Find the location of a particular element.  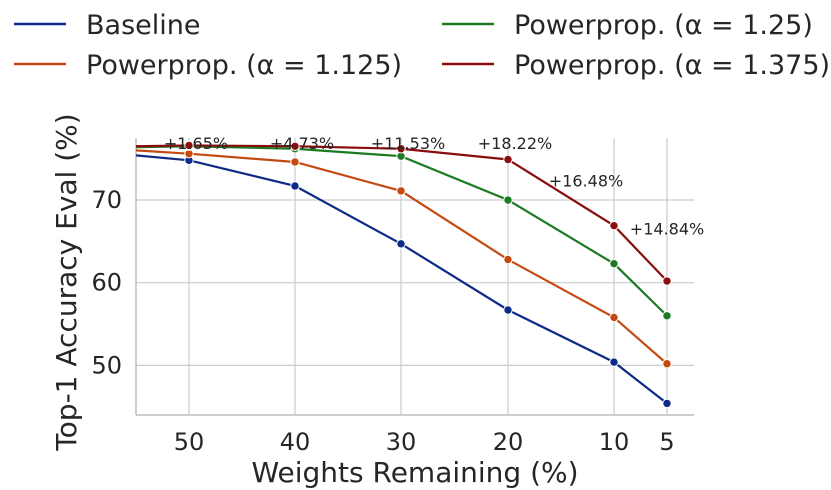

y-axis-title: Top-1 Accuracy Eval (%) is located at coordinates (66, 282).